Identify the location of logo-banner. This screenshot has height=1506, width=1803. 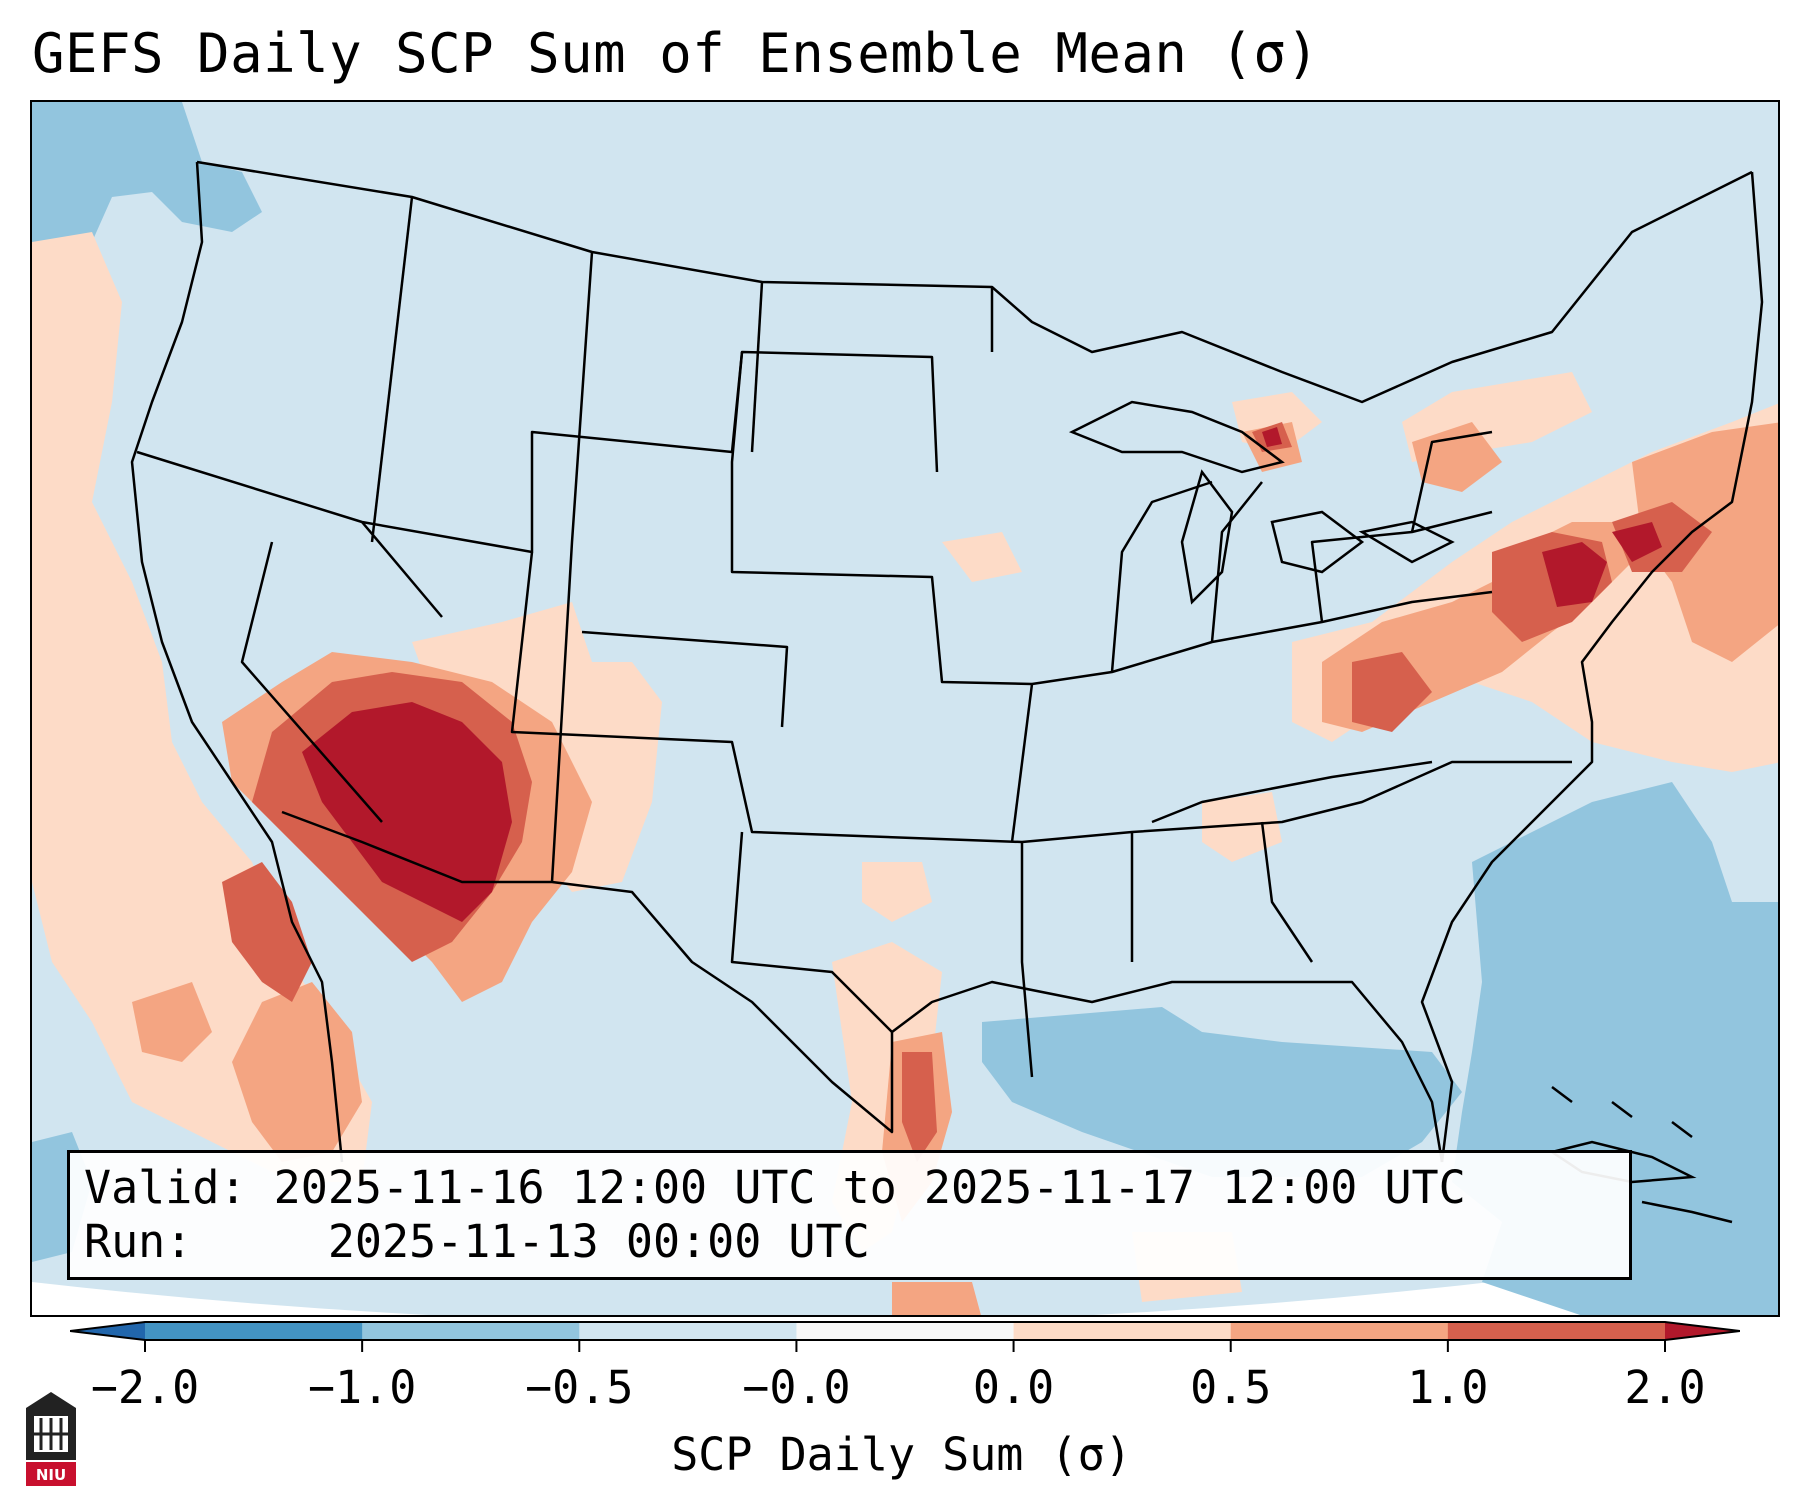
(51, 1474).